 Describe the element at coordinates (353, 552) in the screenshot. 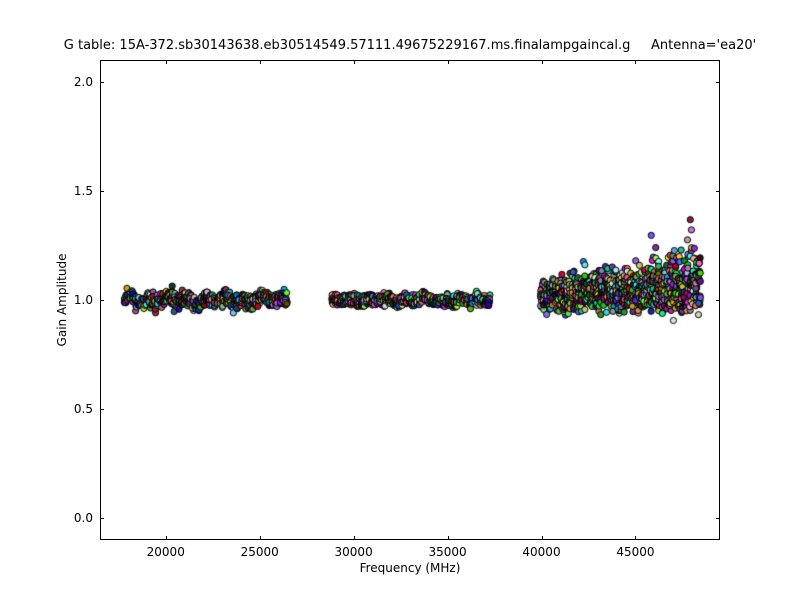

I see `x-tick-label: 30000` at that location.